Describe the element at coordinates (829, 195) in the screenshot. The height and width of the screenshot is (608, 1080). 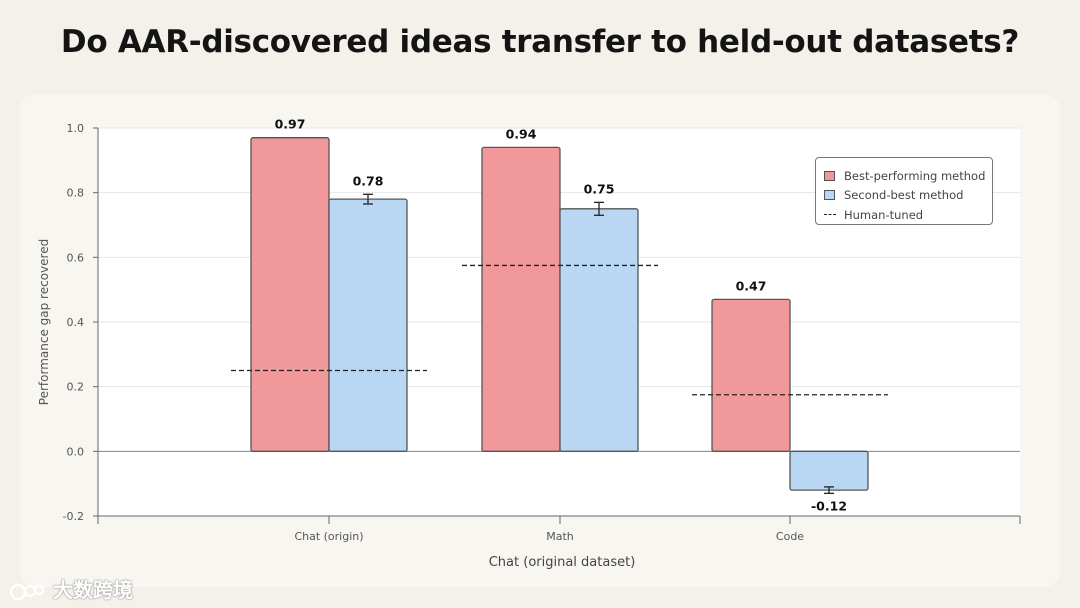
I see `legend-swatch-second` at that location.